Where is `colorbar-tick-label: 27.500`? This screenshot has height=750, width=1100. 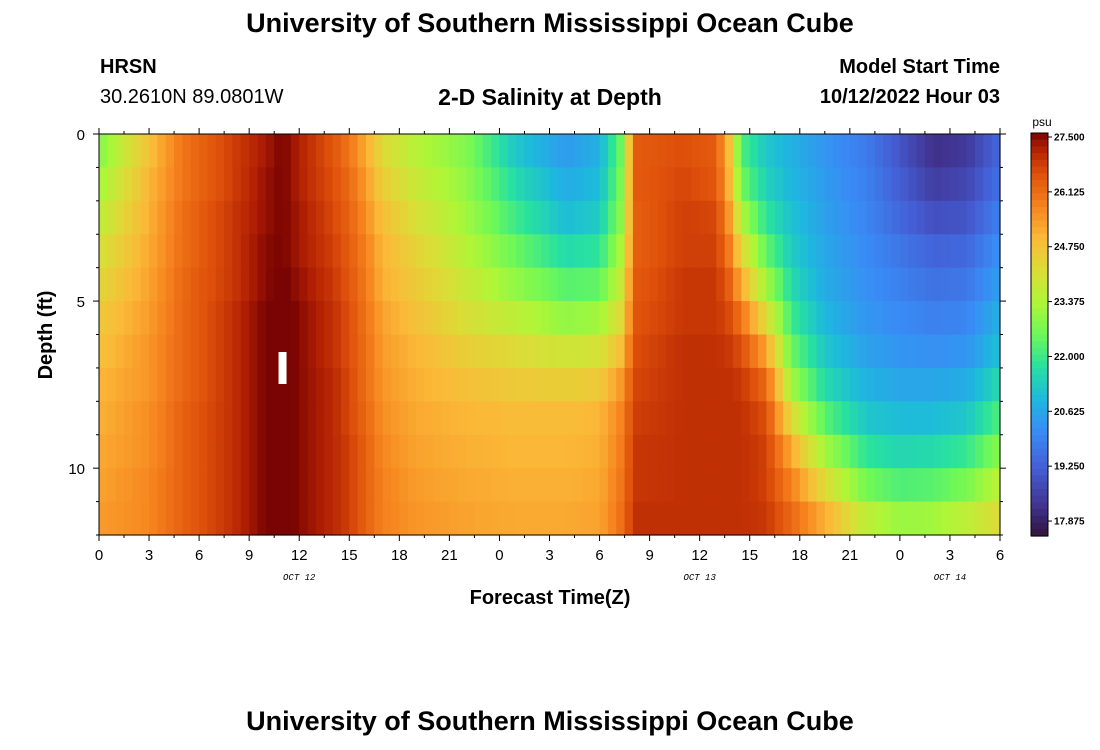 colorbar-tick-label: 27.500 is located at coordinates (1069, 137).